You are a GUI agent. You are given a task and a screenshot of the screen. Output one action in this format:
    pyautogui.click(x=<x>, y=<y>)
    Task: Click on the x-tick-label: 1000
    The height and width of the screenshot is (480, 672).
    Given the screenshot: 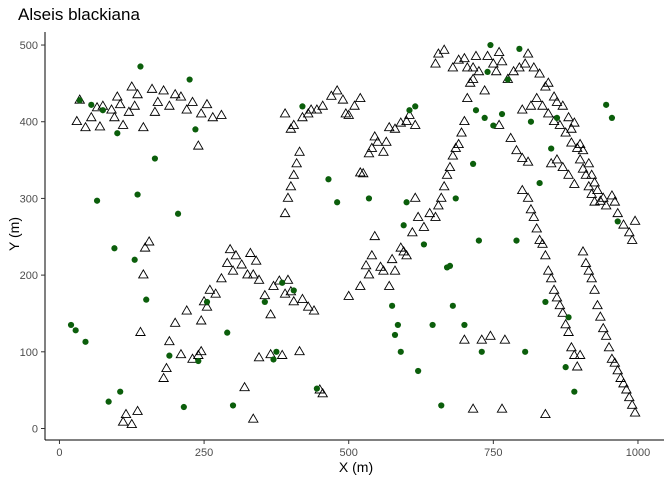 What is the action you would take?
    pyautogui.click(x=638, y=453)
    